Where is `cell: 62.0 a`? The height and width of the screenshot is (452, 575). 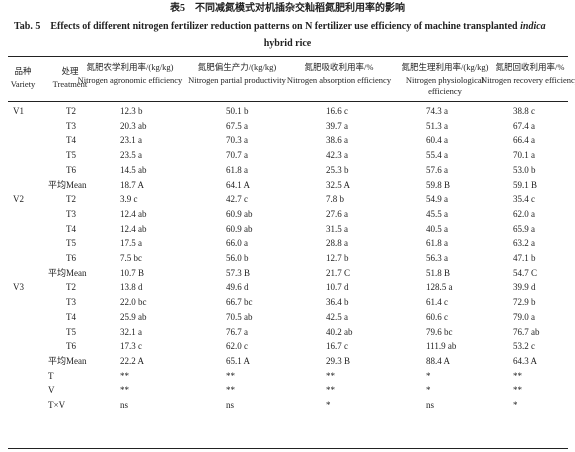
cell: 62.0 a is located at coordinates (524, 213).